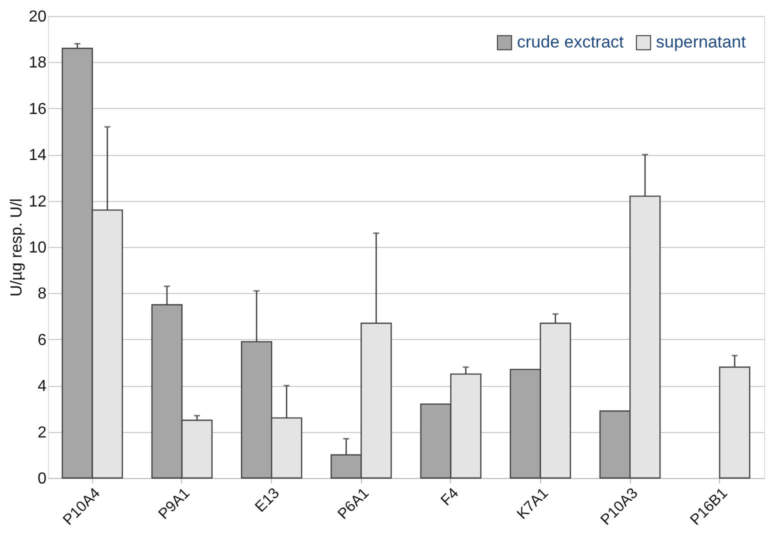 The height and width of the screenshot is (536, 772). Describe the element at coordinates (37, 17) in the screenshot. I see `y-tick-label: 20` at that location.